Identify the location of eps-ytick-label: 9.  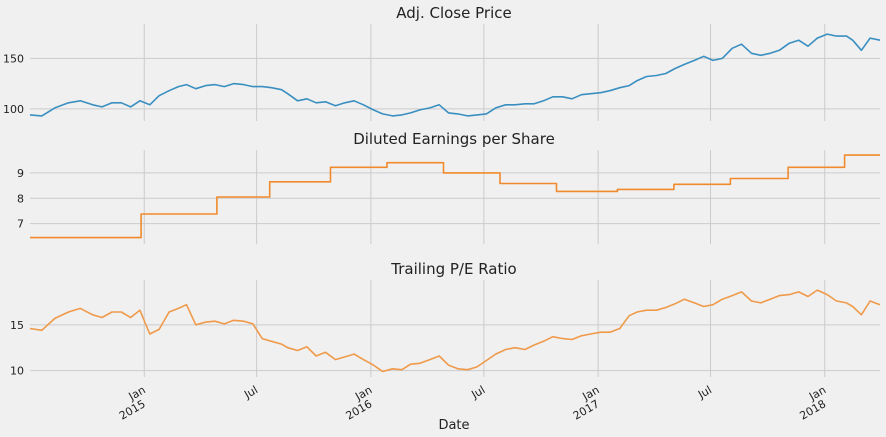
(20, 173).